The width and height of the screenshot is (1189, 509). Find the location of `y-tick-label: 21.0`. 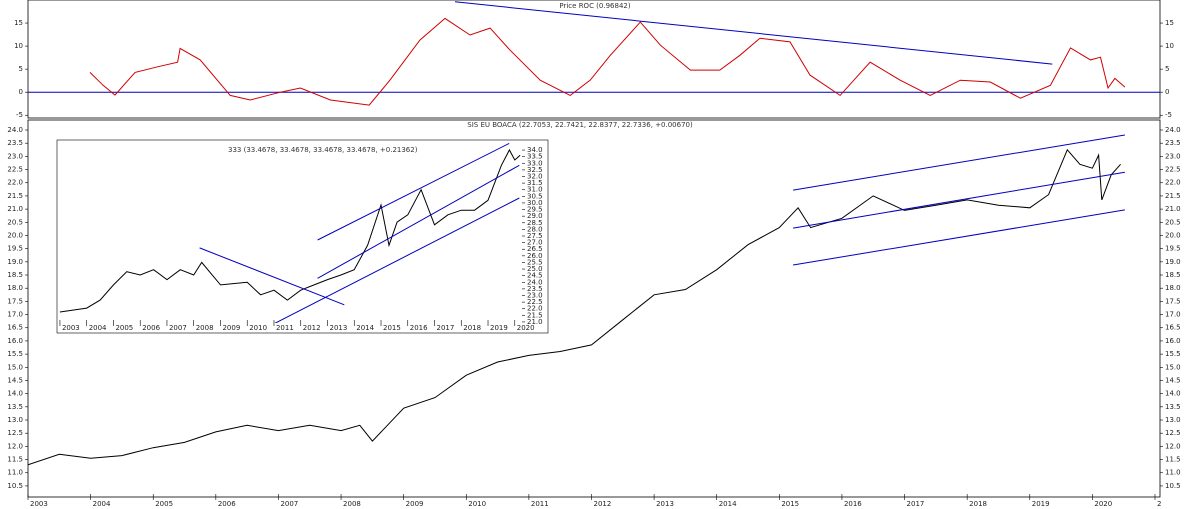

y-tick-label: 21.0 is located at coordinates (535, 322).